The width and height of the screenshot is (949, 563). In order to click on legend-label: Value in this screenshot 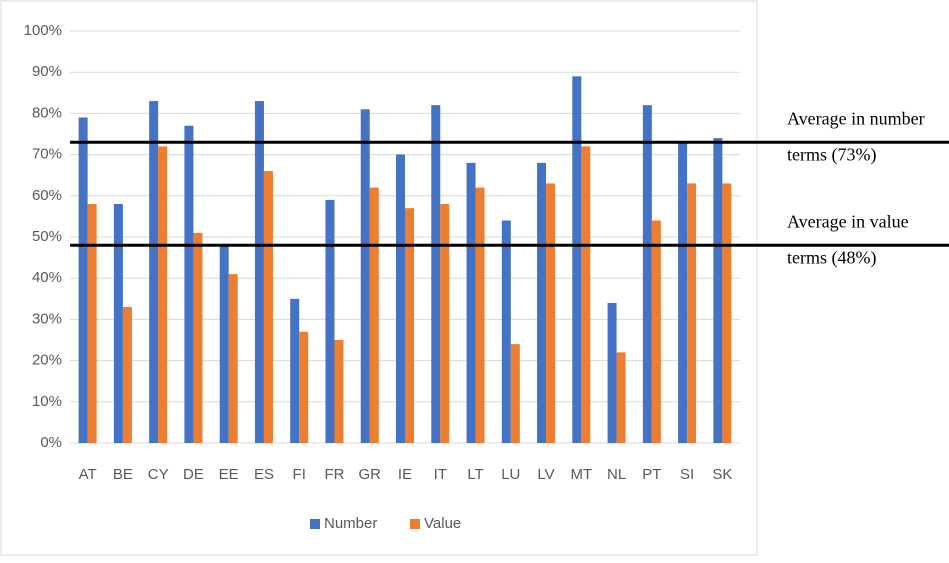, I will do `click(442, 523)`.